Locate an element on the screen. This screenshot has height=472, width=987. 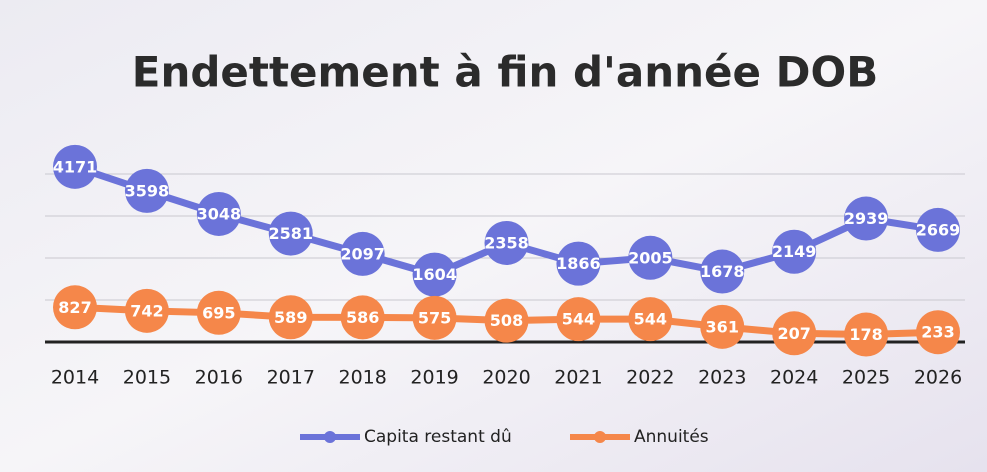
x-tick-label: 2022 is located at coordinates (650, 378).